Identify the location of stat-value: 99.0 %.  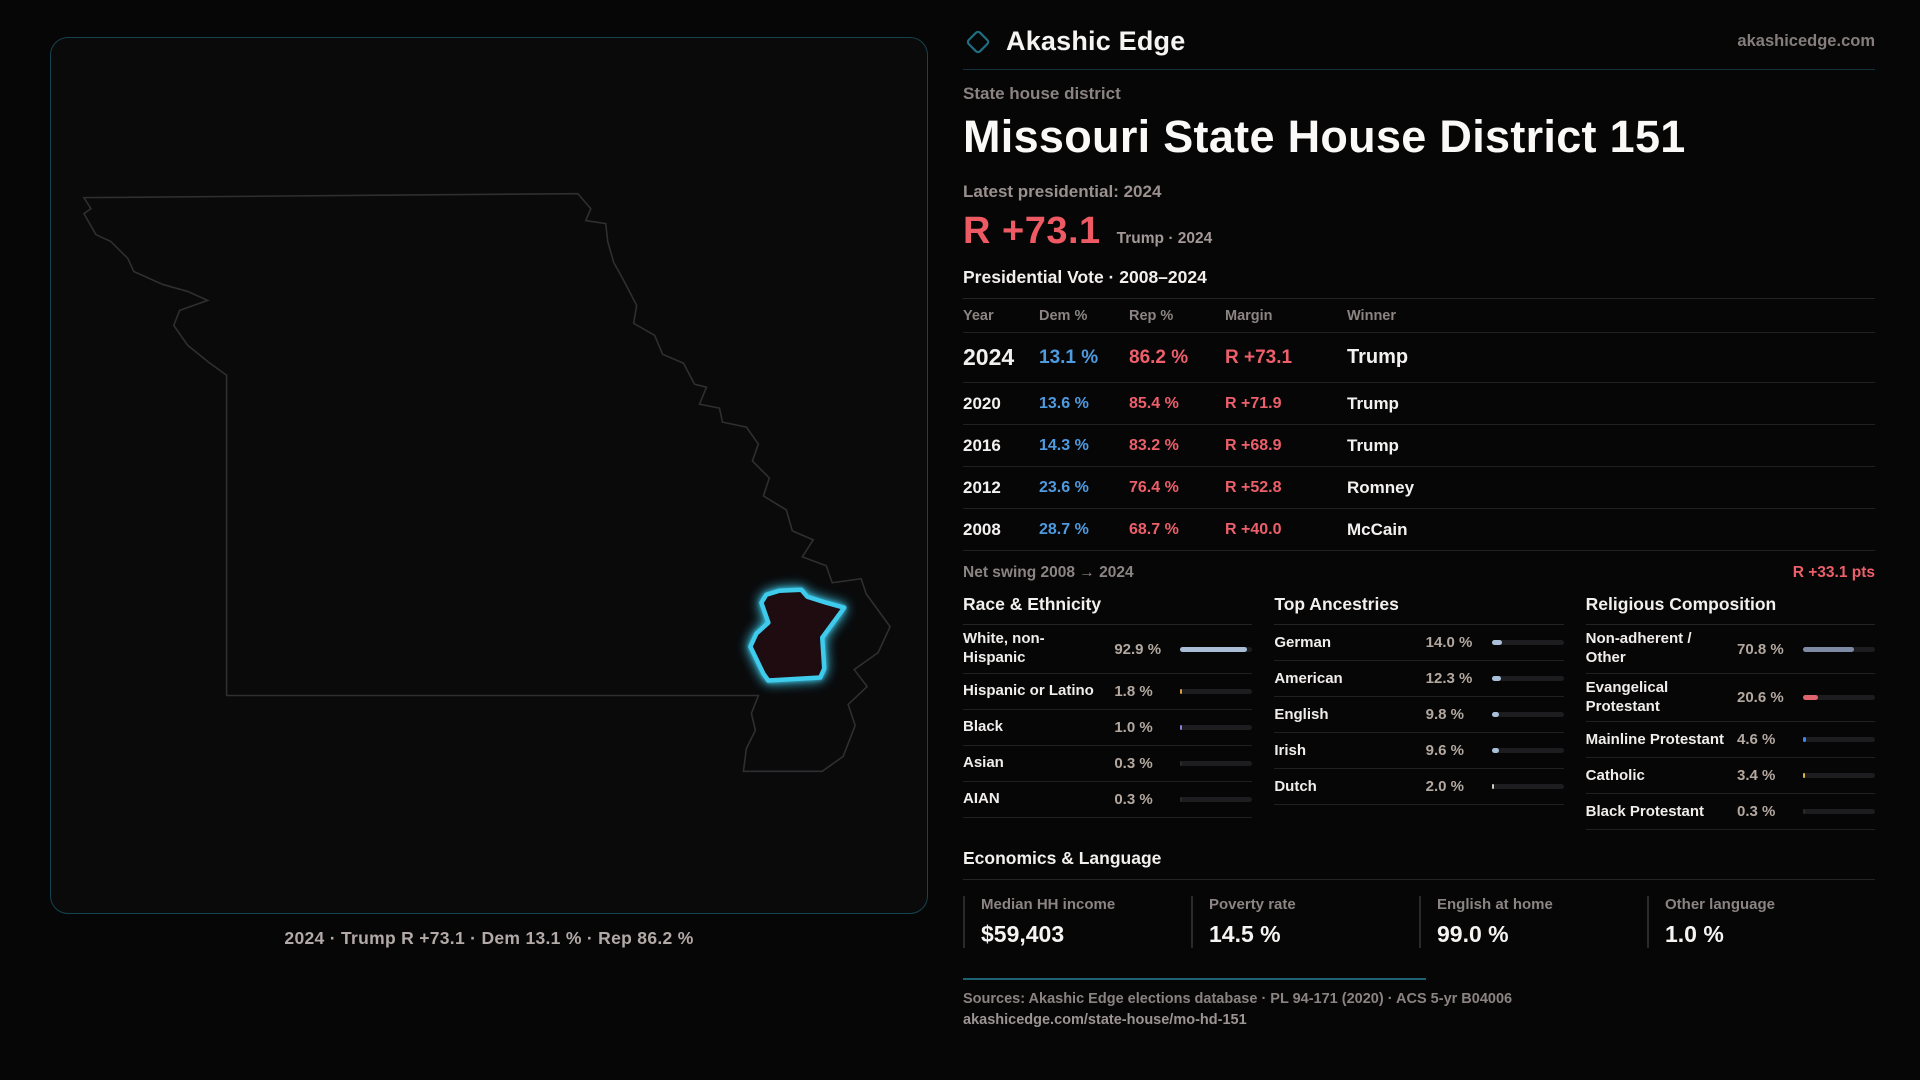
(1473, 934).